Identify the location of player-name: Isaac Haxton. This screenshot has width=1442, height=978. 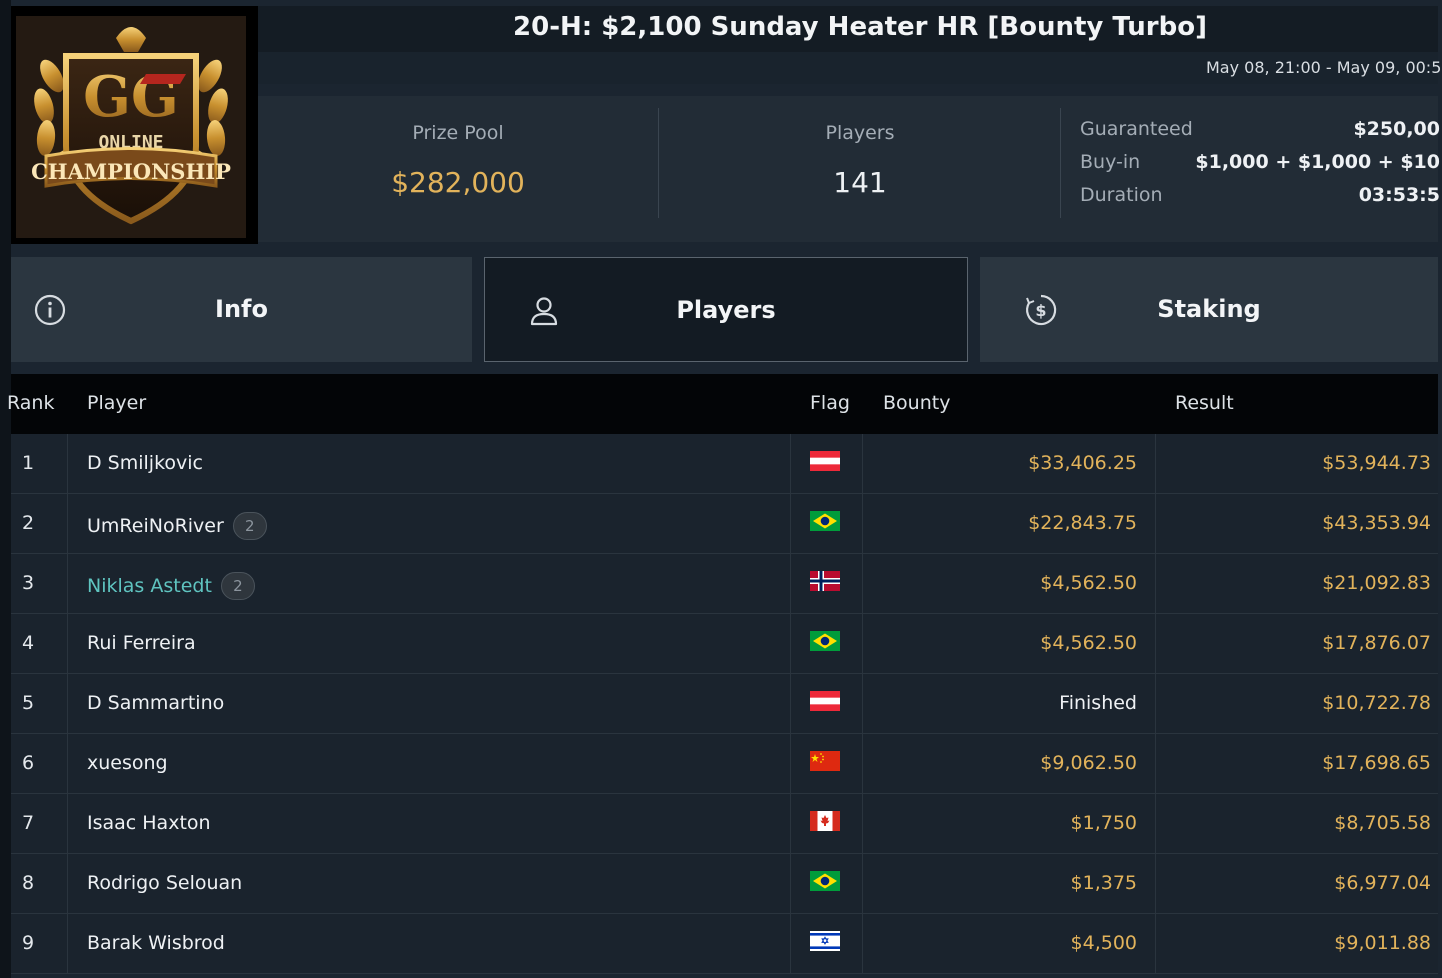
(149, 823).